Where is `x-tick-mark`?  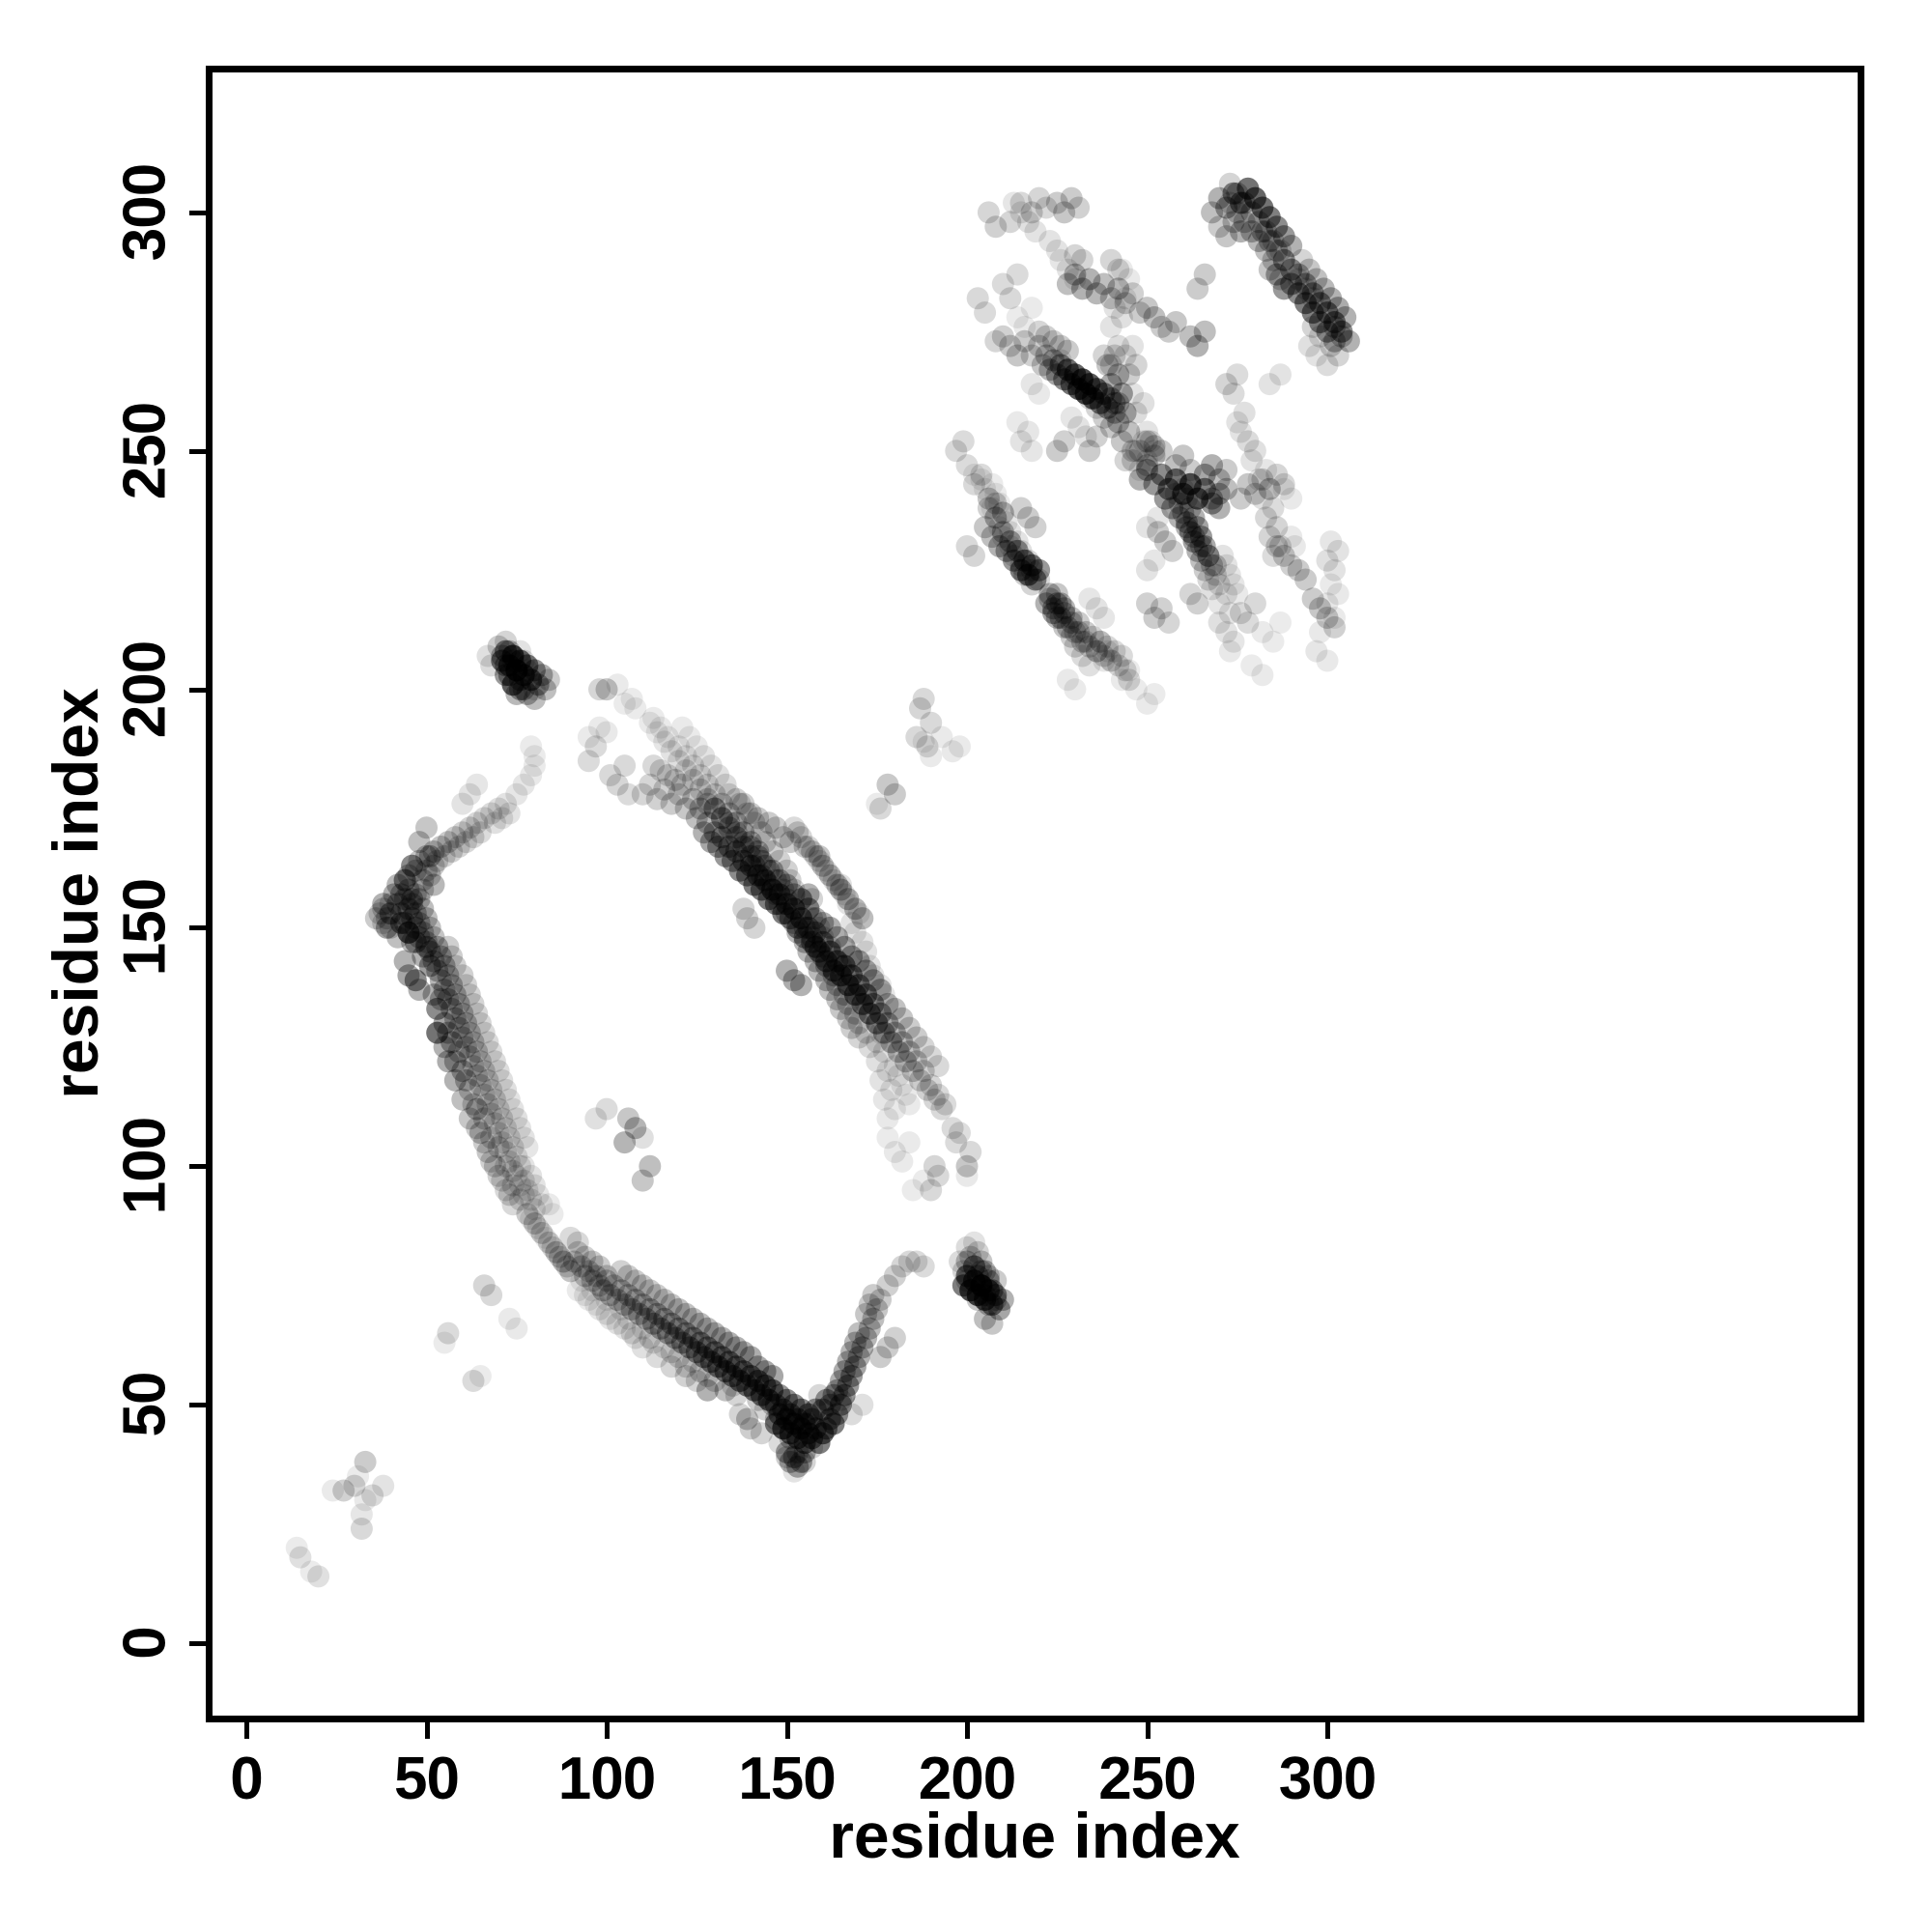 x-tick-mark is located at coordinates (1148, 1730).